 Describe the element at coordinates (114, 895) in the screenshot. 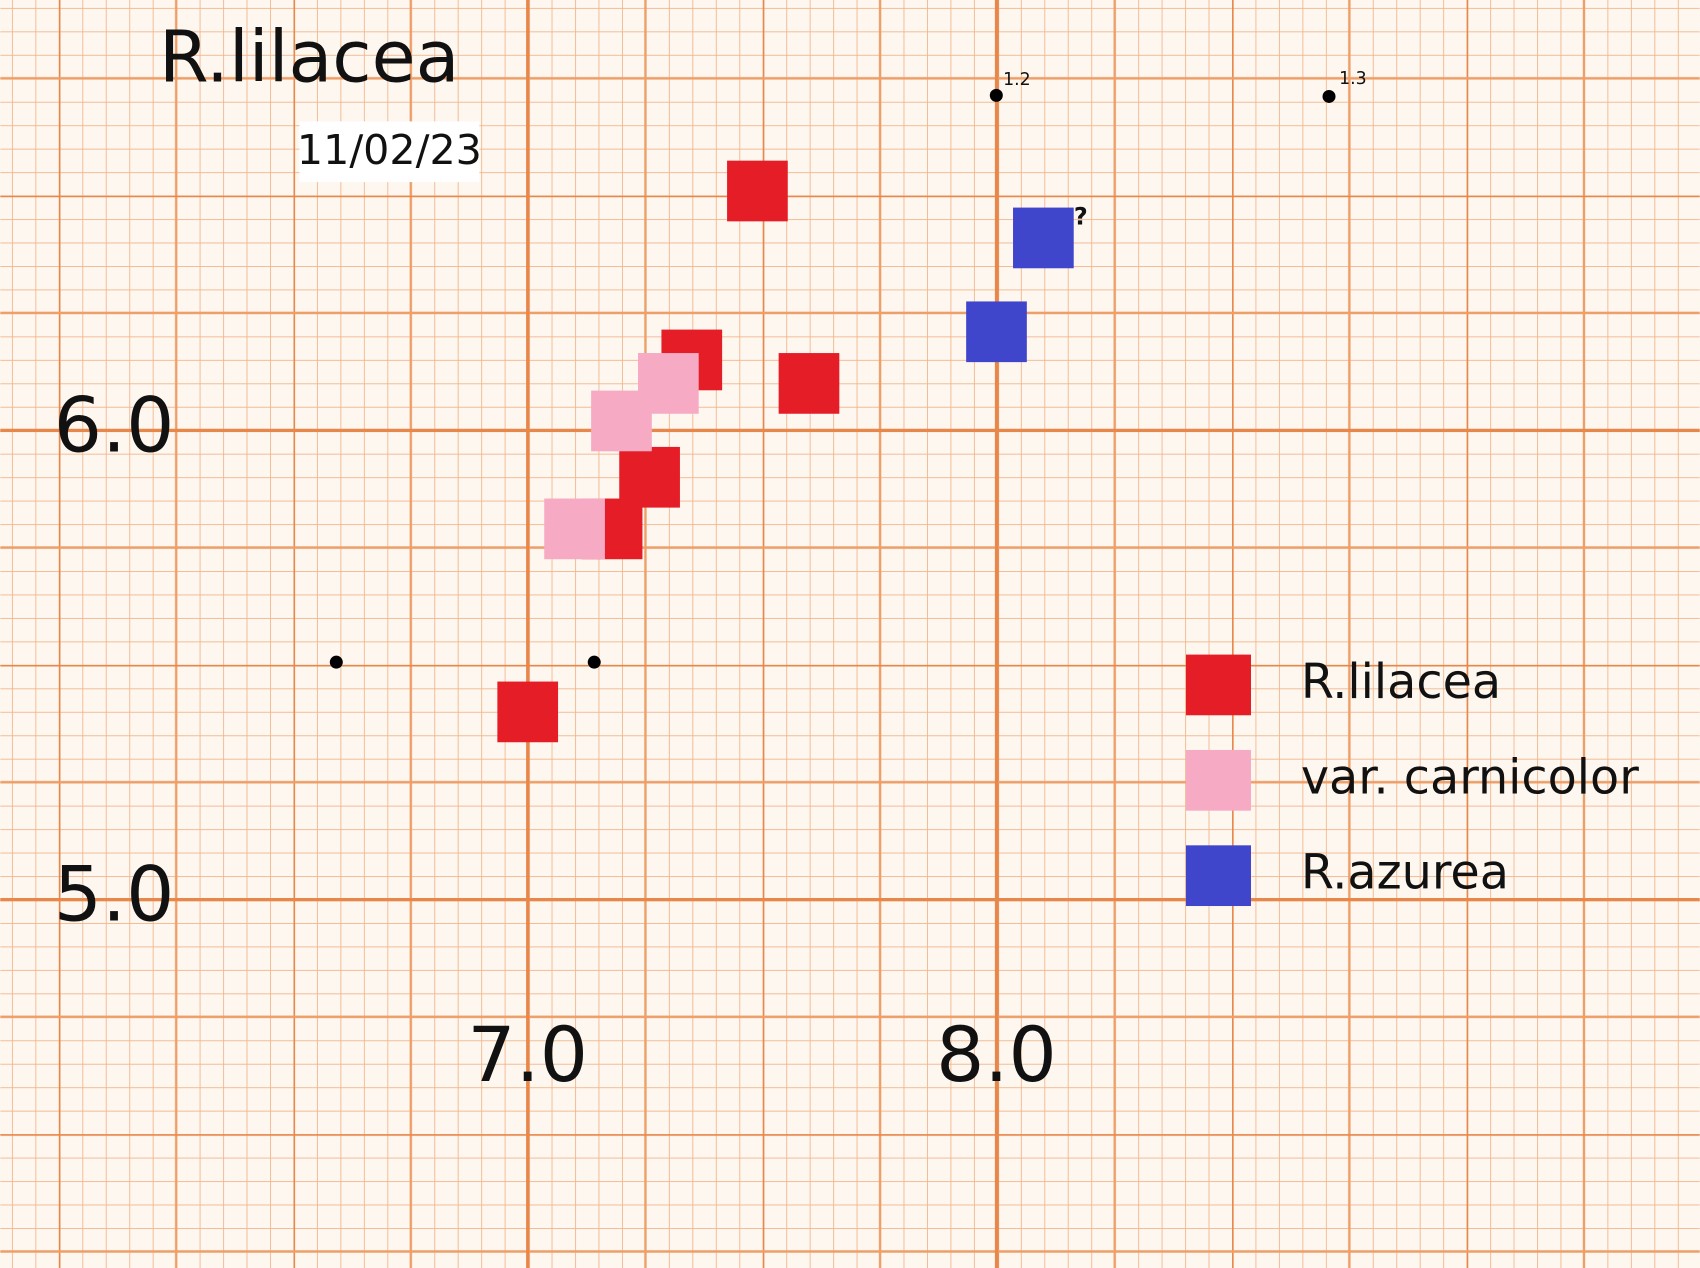

I see `y-tick-label: 5.0` at that location.